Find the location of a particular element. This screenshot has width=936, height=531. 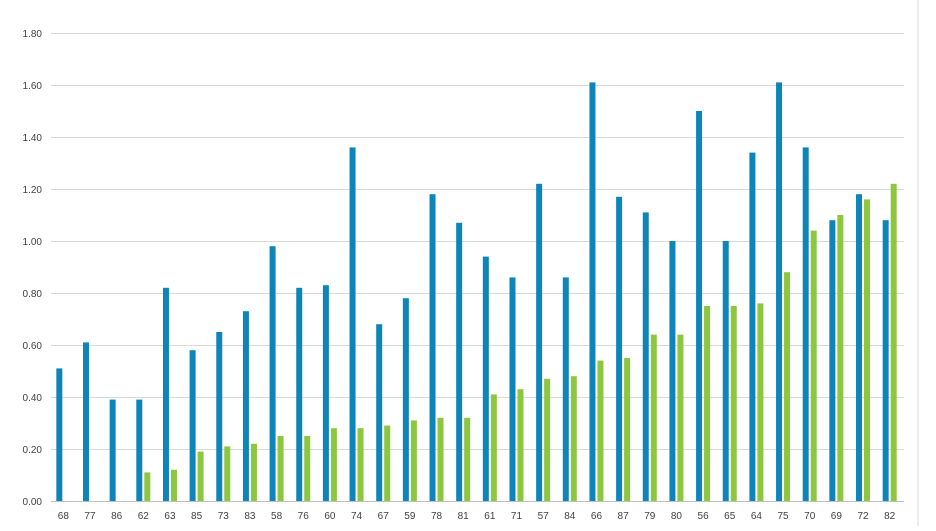

x-tick-label: 68 is located at coordinates (64, 516).